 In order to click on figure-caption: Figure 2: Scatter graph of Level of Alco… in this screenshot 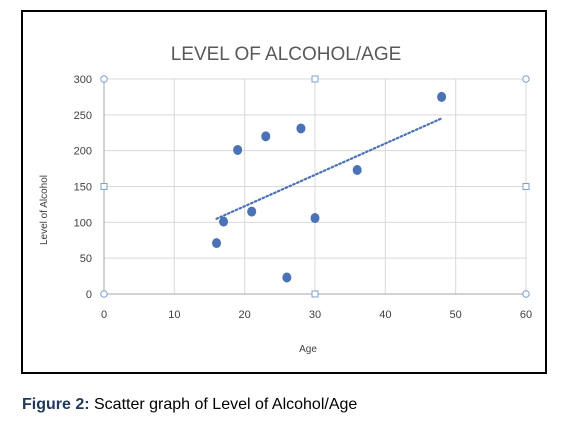, I will do `click(189, 405)`.